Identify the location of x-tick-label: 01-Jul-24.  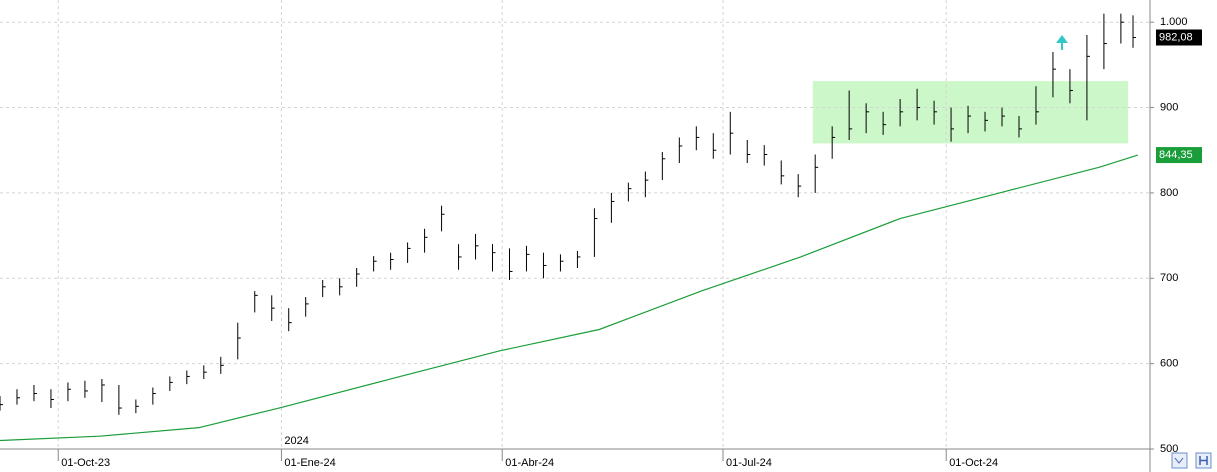
(749, 463).